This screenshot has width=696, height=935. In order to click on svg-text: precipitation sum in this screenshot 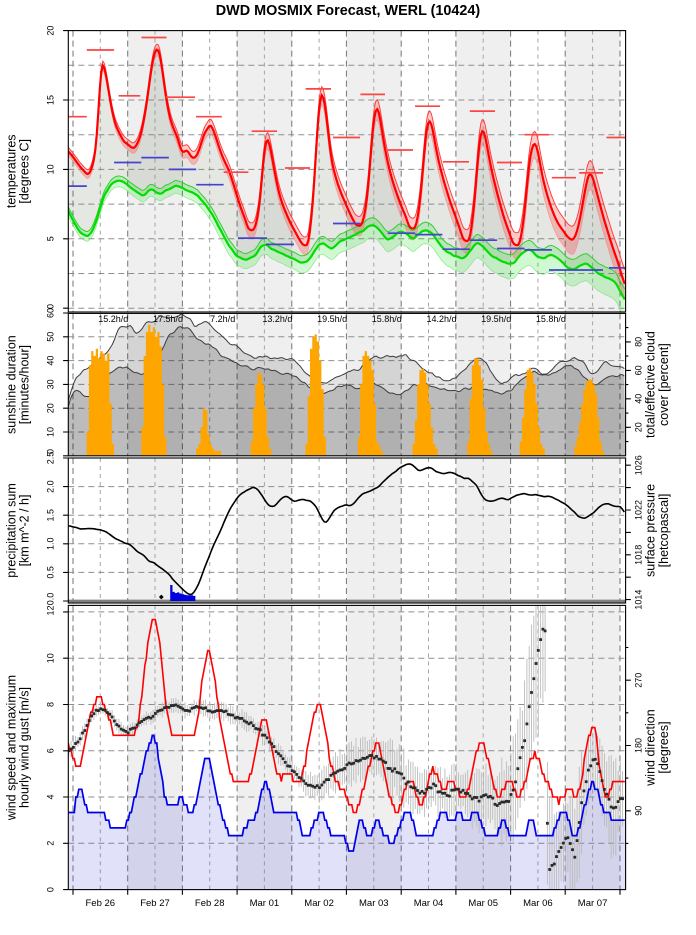, I will do `click(12, 530)`.